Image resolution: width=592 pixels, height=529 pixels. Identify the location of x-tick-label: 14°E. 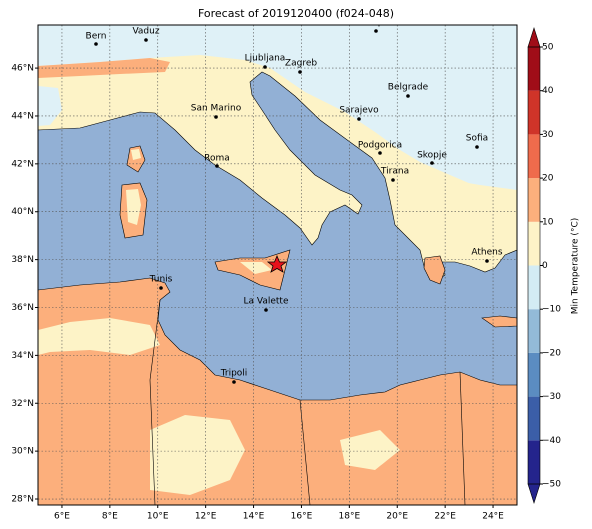
(254, 517).